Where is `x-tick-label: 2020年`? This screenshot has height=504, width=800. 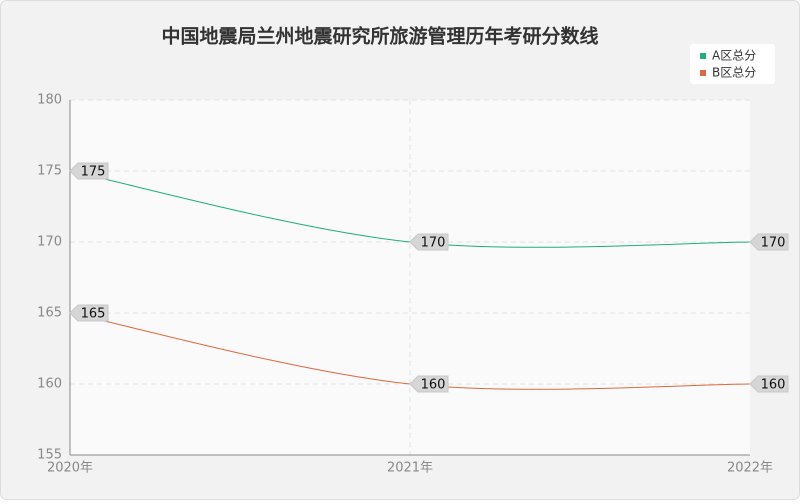 x-tick-label: 2020年 is located at coordinates (70, 468).